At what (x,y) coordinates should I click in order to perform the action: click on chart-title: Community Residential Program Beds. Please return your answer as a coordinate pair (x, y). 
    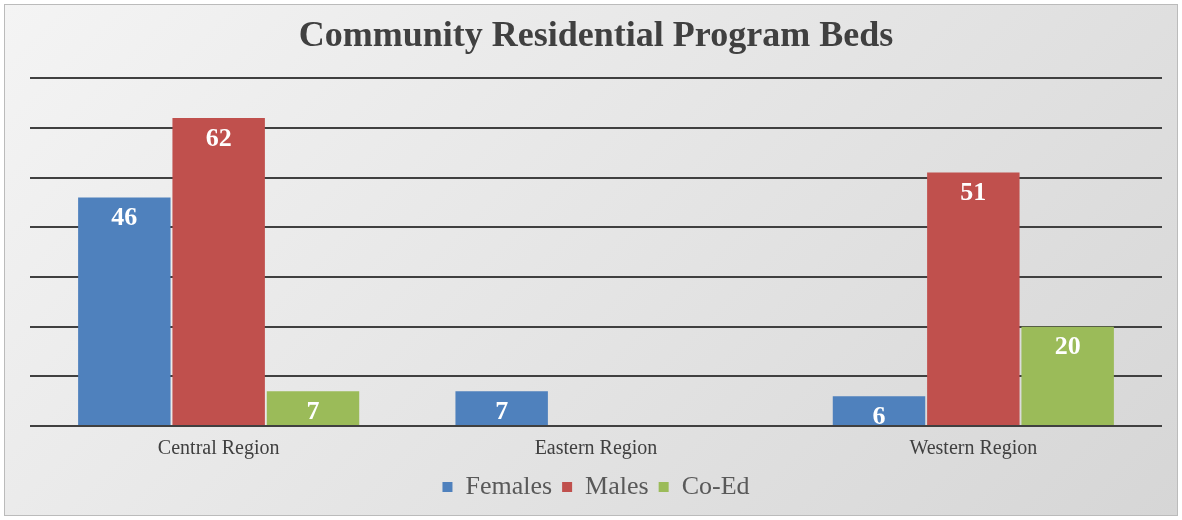
    Looking at the image, I should click on (596, 33).